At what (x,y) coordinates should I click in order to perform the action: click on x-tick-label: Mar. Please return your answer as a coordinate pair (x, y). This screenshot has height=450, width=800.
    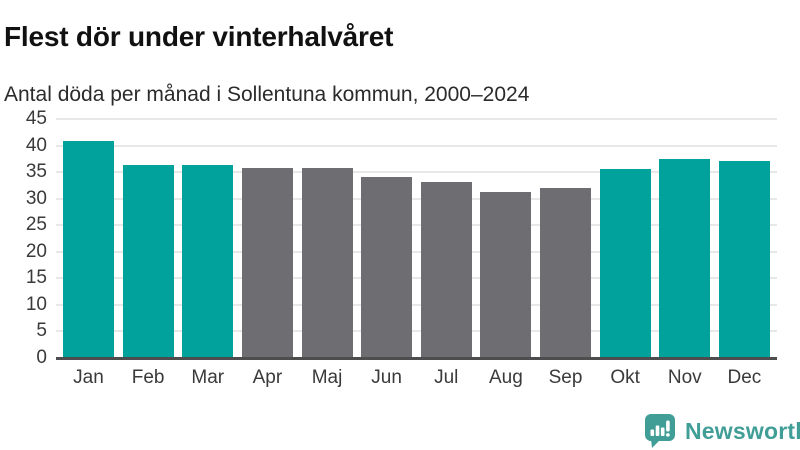
    Looking at the image, I should click on (208, 377).